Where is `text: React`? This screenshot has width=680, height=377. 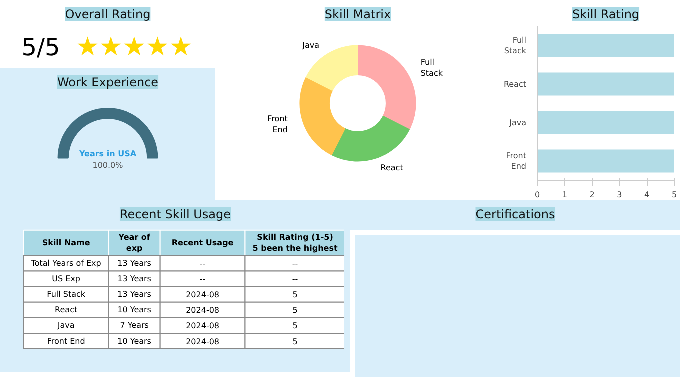
text: React is located at coordinates (66, 310).